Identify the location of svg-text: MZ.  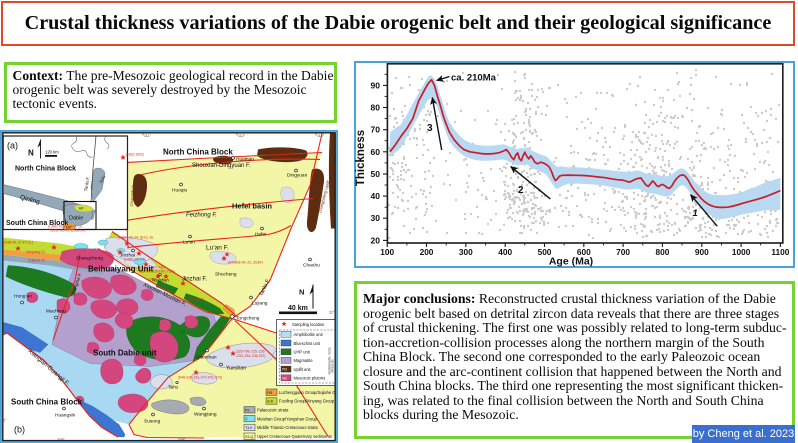
(284, 378).